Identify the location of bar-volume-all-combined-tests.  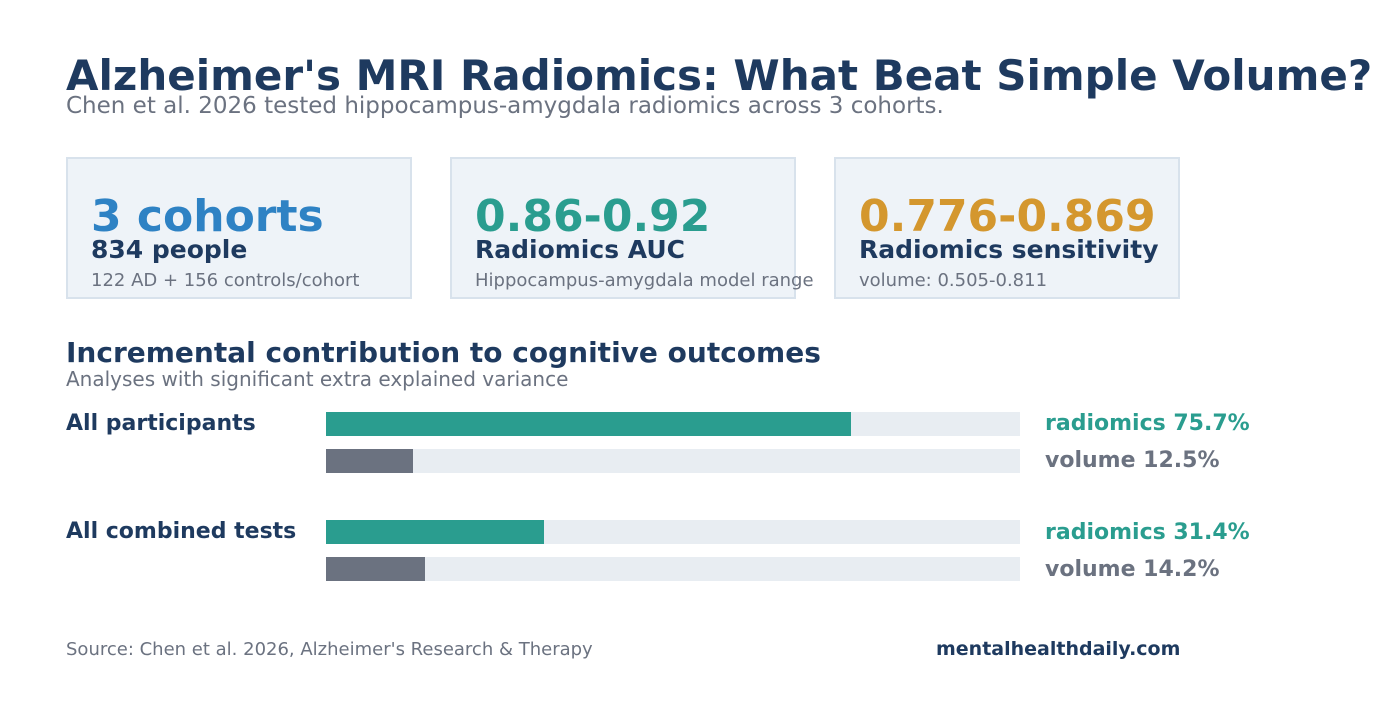
(375, 569).